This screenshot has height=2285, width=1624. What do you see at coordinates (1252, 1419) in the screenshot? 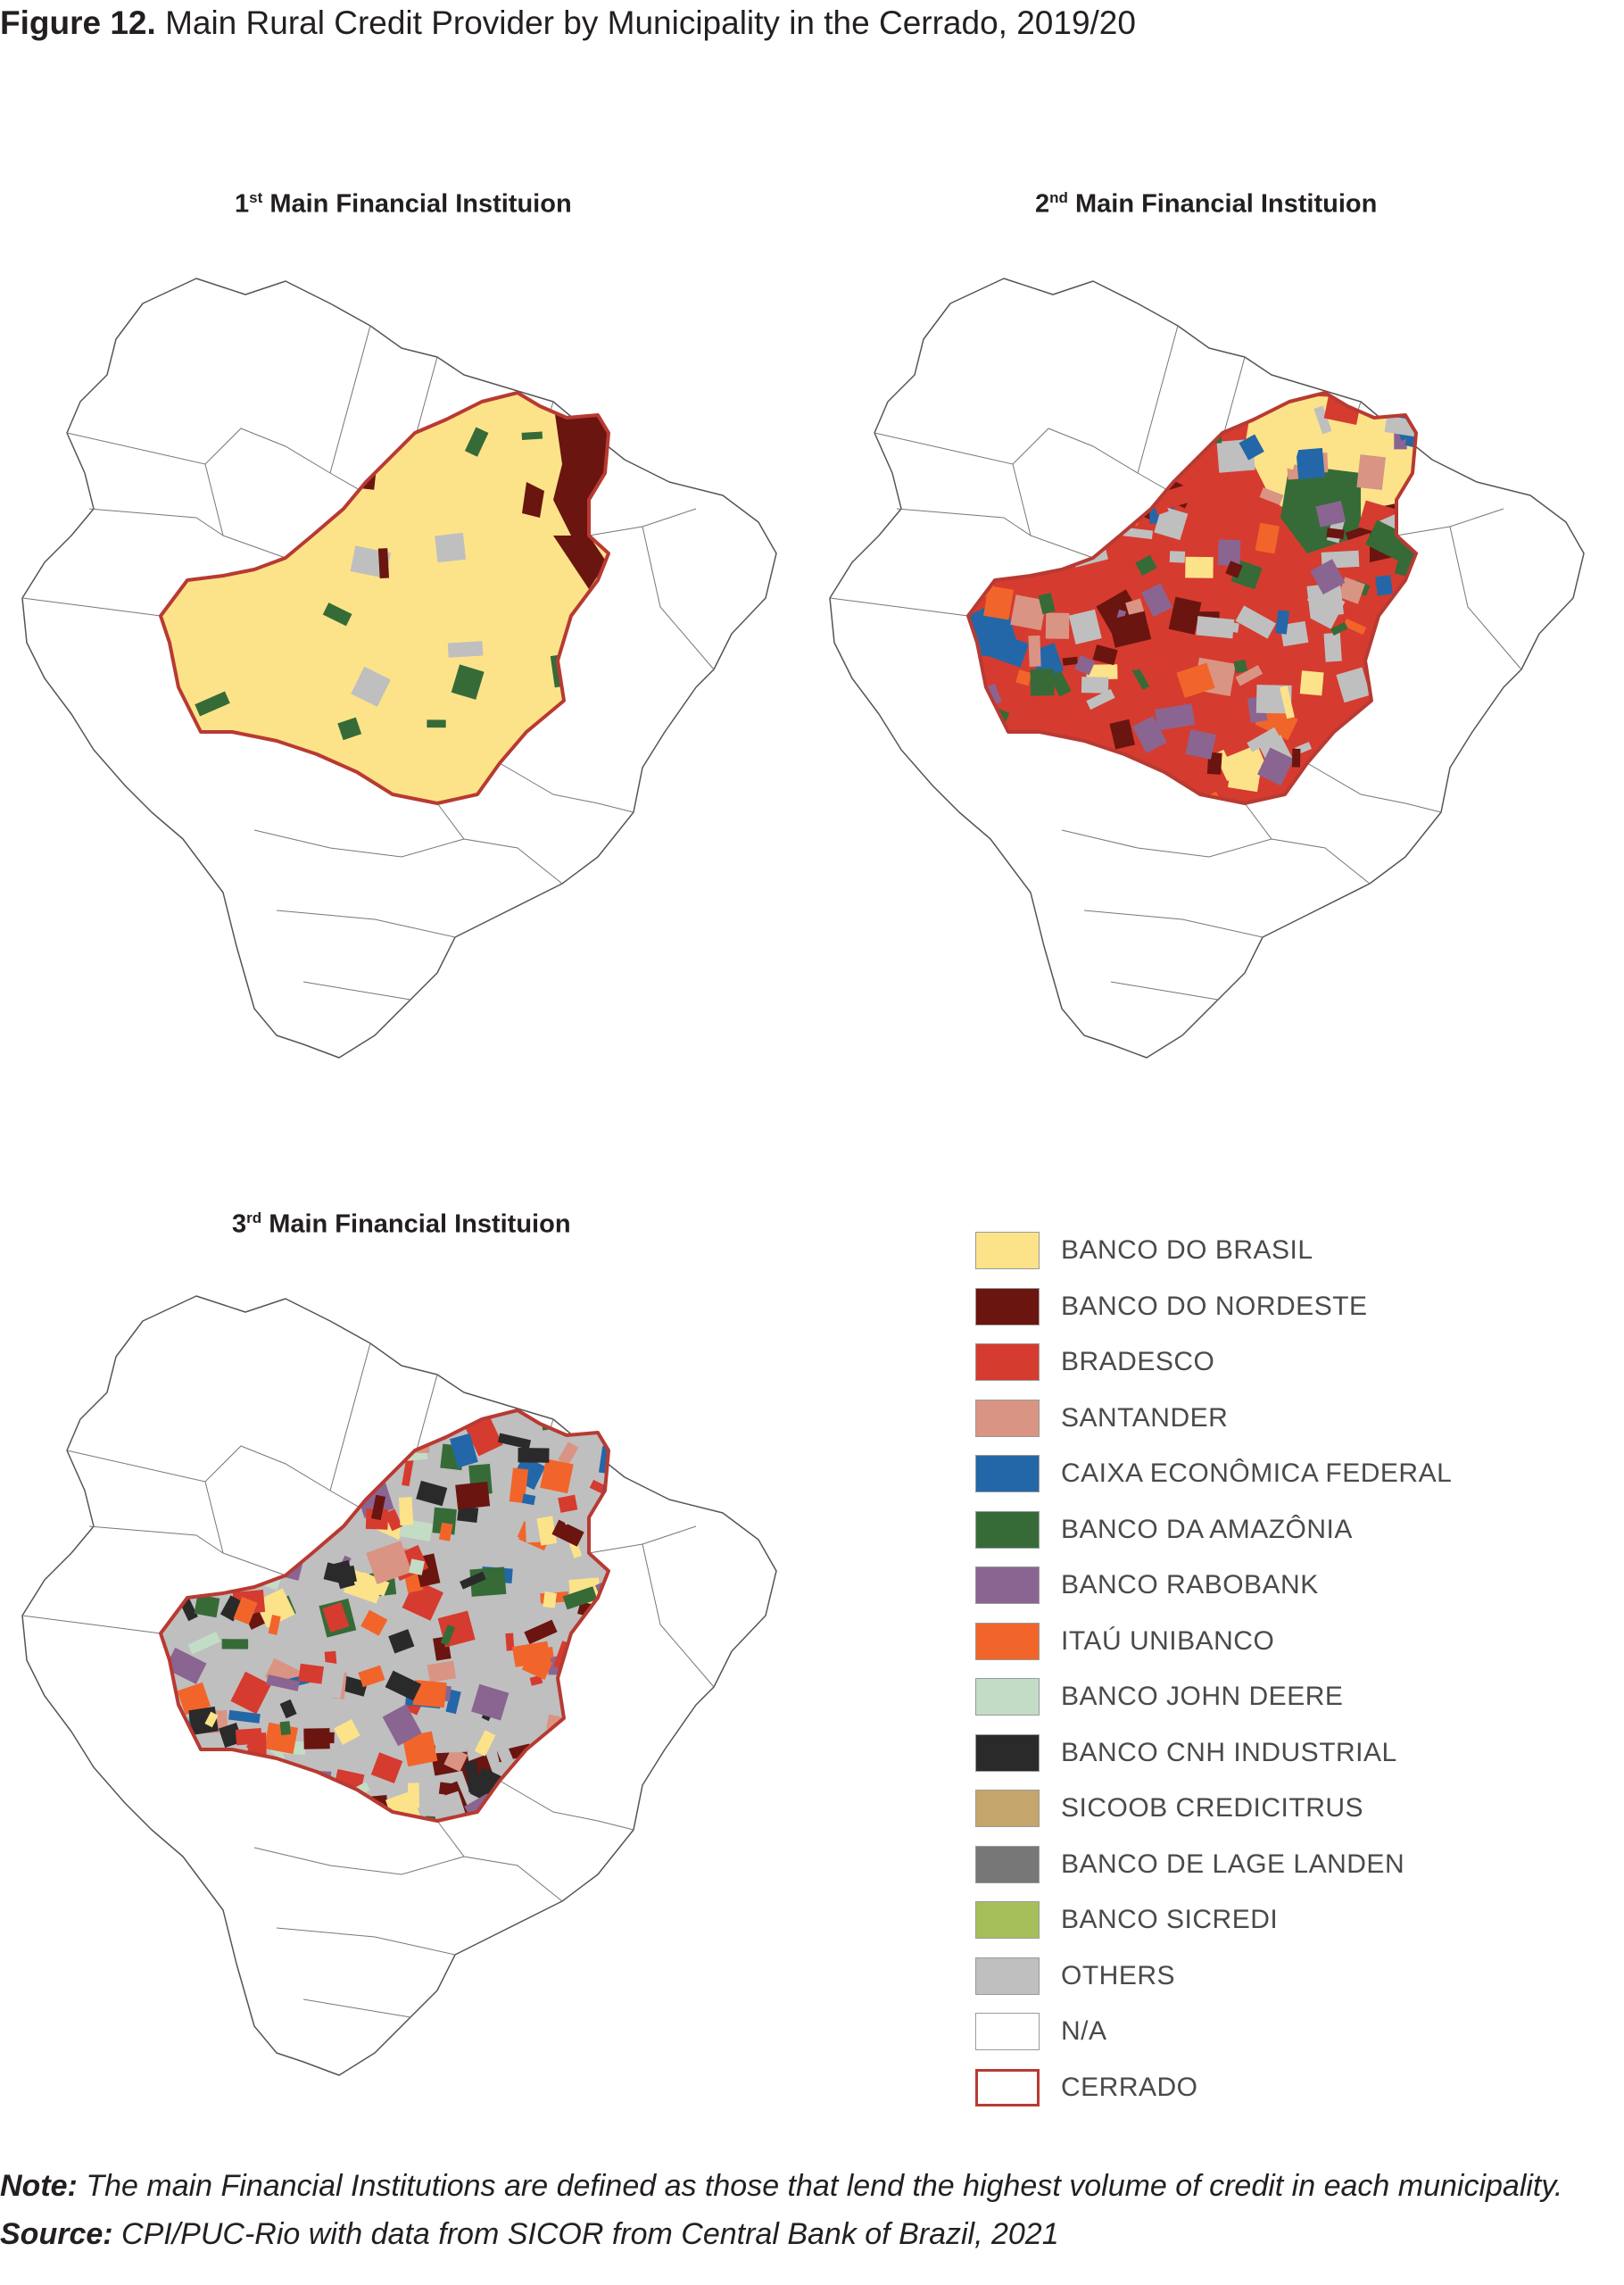
I see `legend-item-santander: SANTANDER` at bounding box center [1252, 1419].